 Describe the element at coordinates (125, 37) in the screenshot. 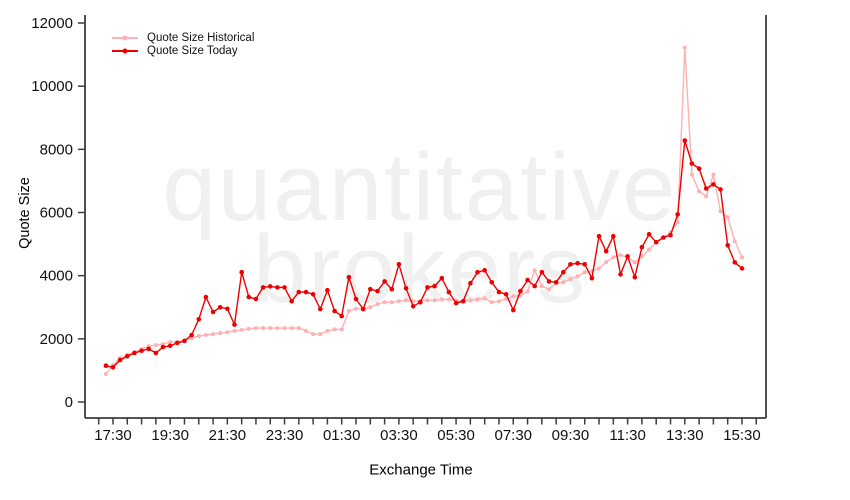

I see `legend-line-swatch` at that location.